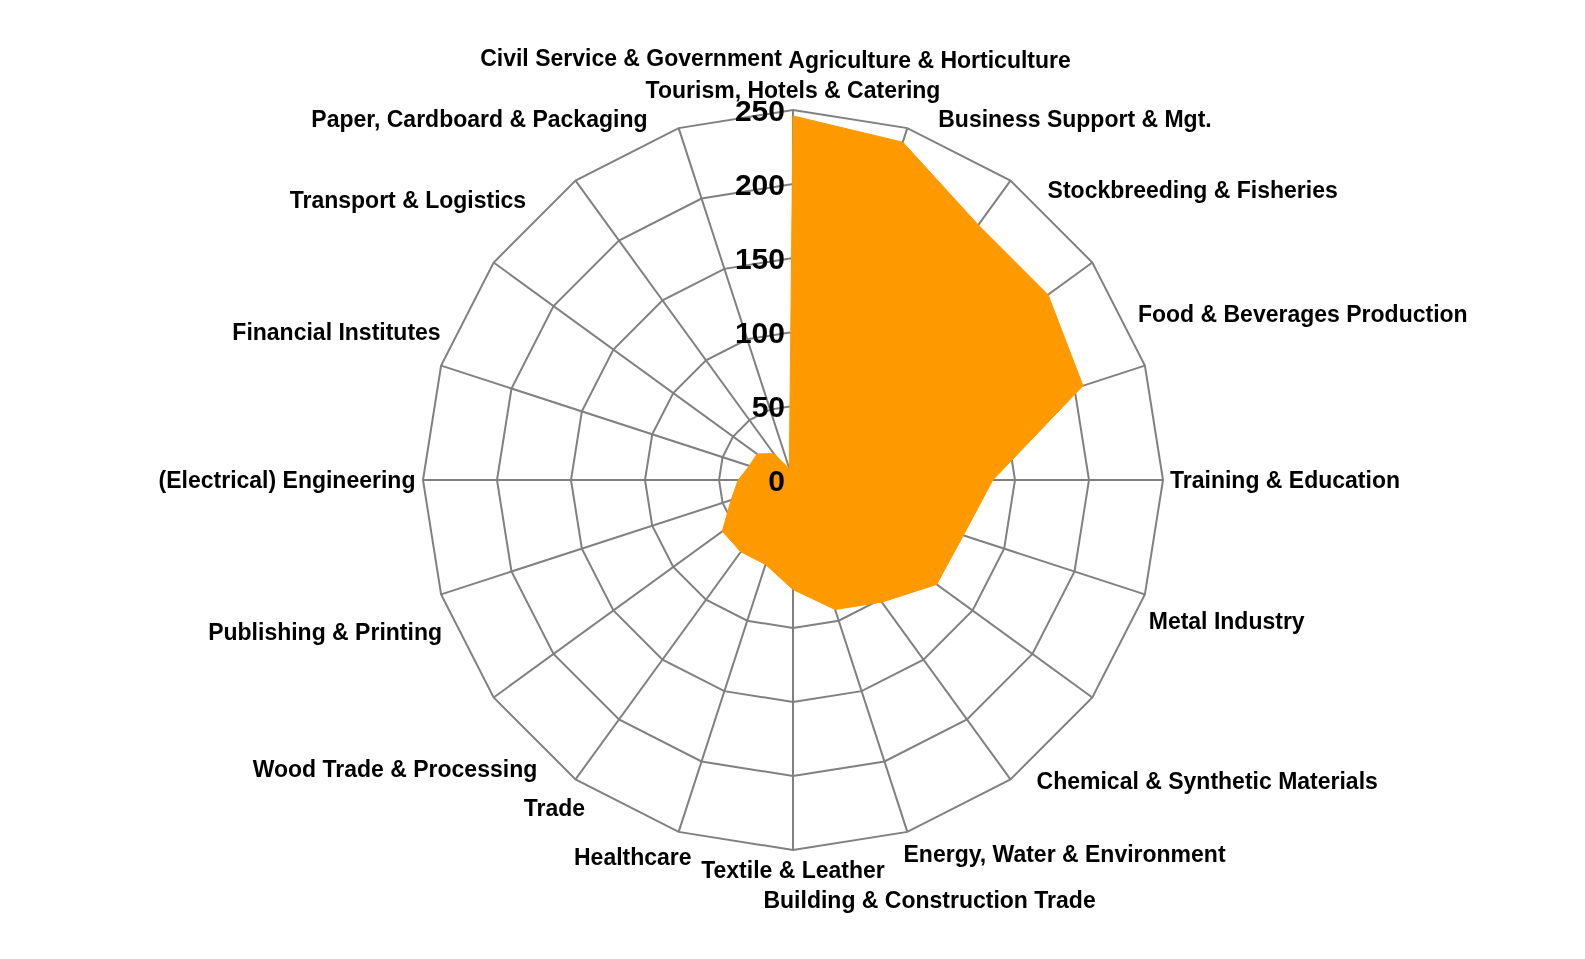  What do you see at coordinates (793, 870) in the screenshot?
I see `spoke-label: Textile & Leather` at bounding box center [793, 870].